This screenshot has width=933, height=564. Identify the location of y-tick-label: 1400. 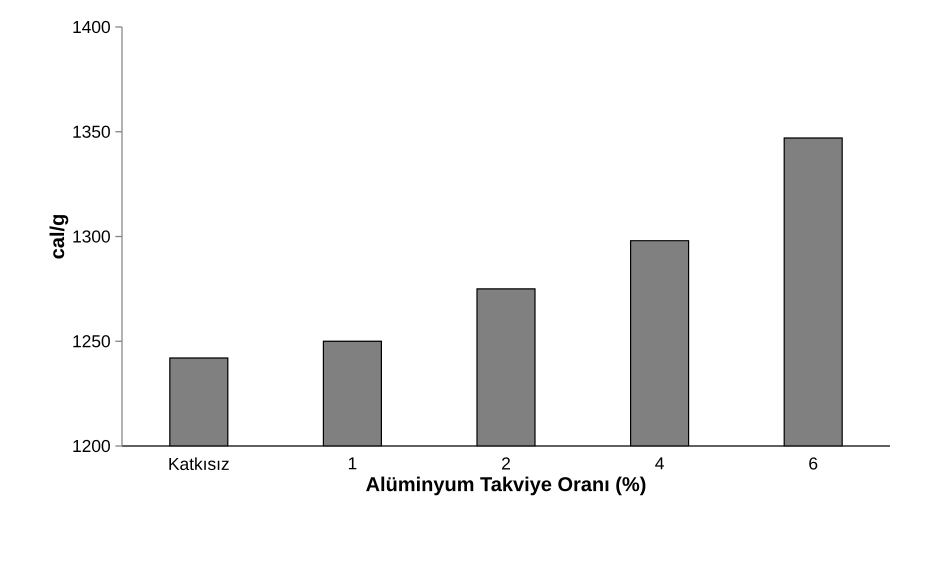
(91, 27).